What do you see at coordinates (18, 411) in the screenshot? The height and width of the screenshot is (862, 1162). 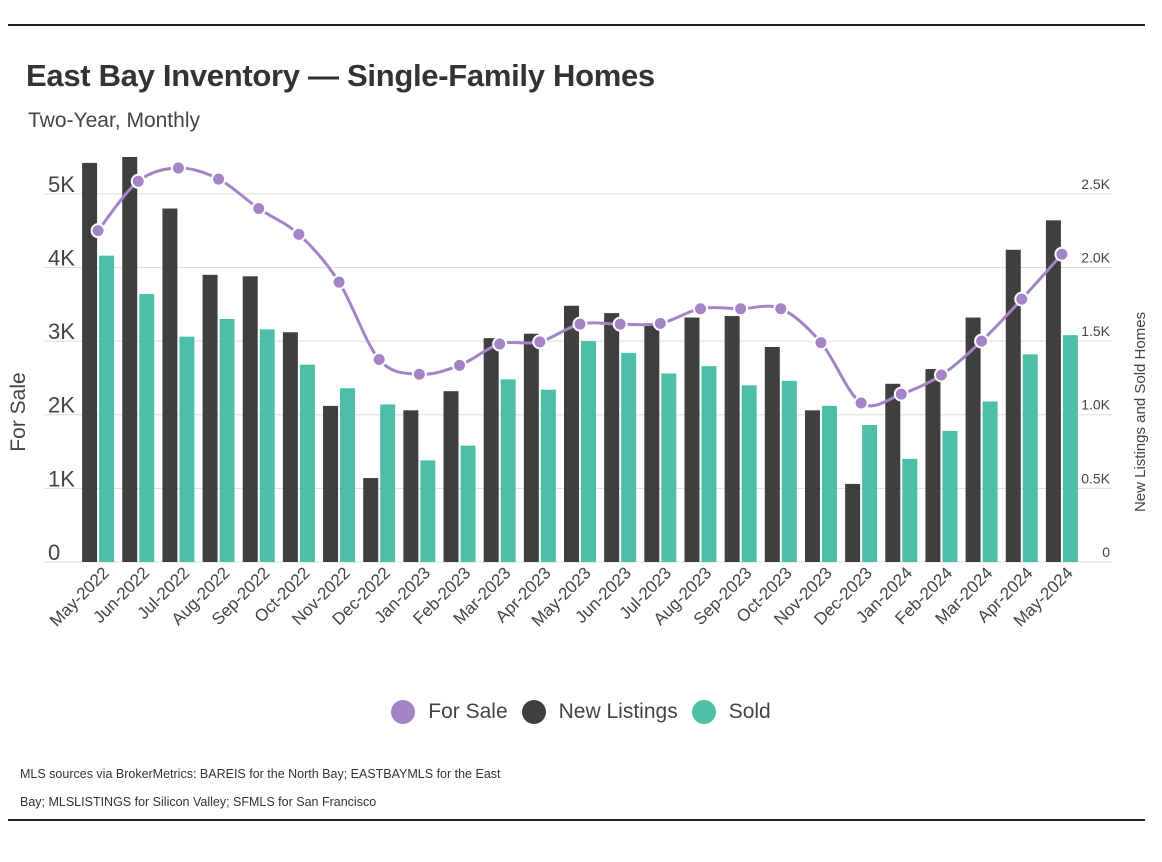 I see `y-axis-label: For Sale` at bounding box center [18, 411].